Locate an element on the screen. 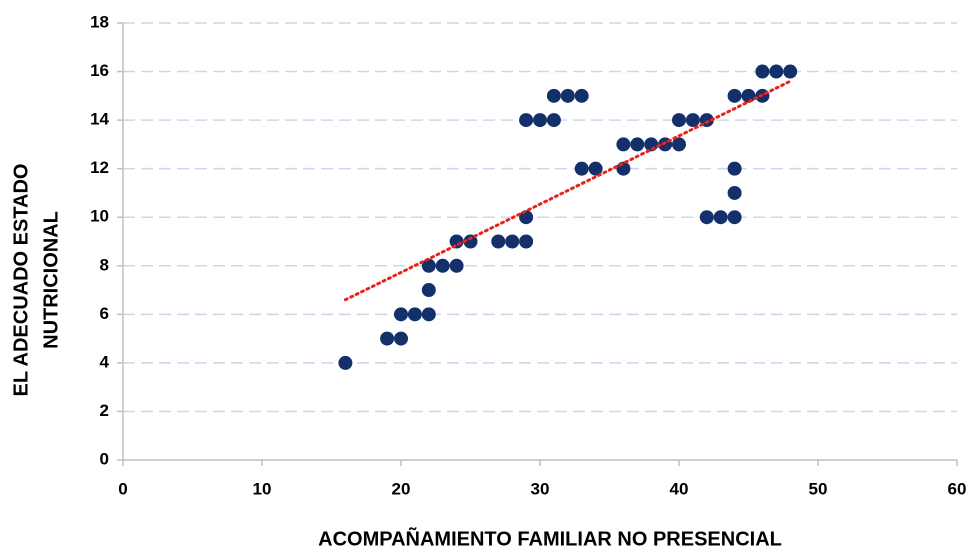  x-tick-label: 50 is located at coordinates (818, 488).